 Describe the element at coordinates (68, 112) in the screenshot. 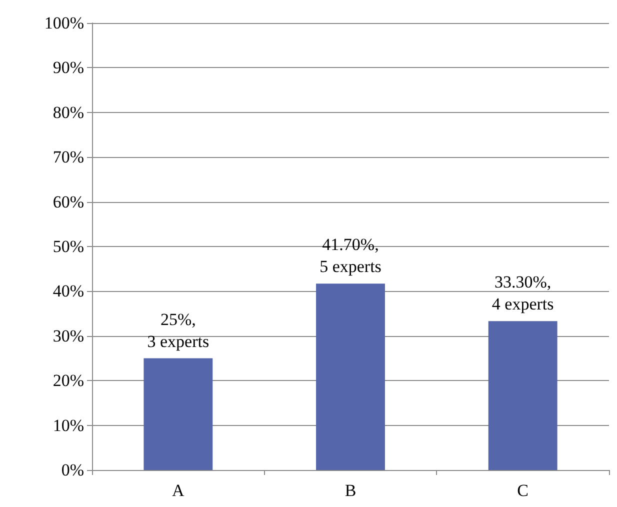

I see `y-tick-label: 80%` at that location.